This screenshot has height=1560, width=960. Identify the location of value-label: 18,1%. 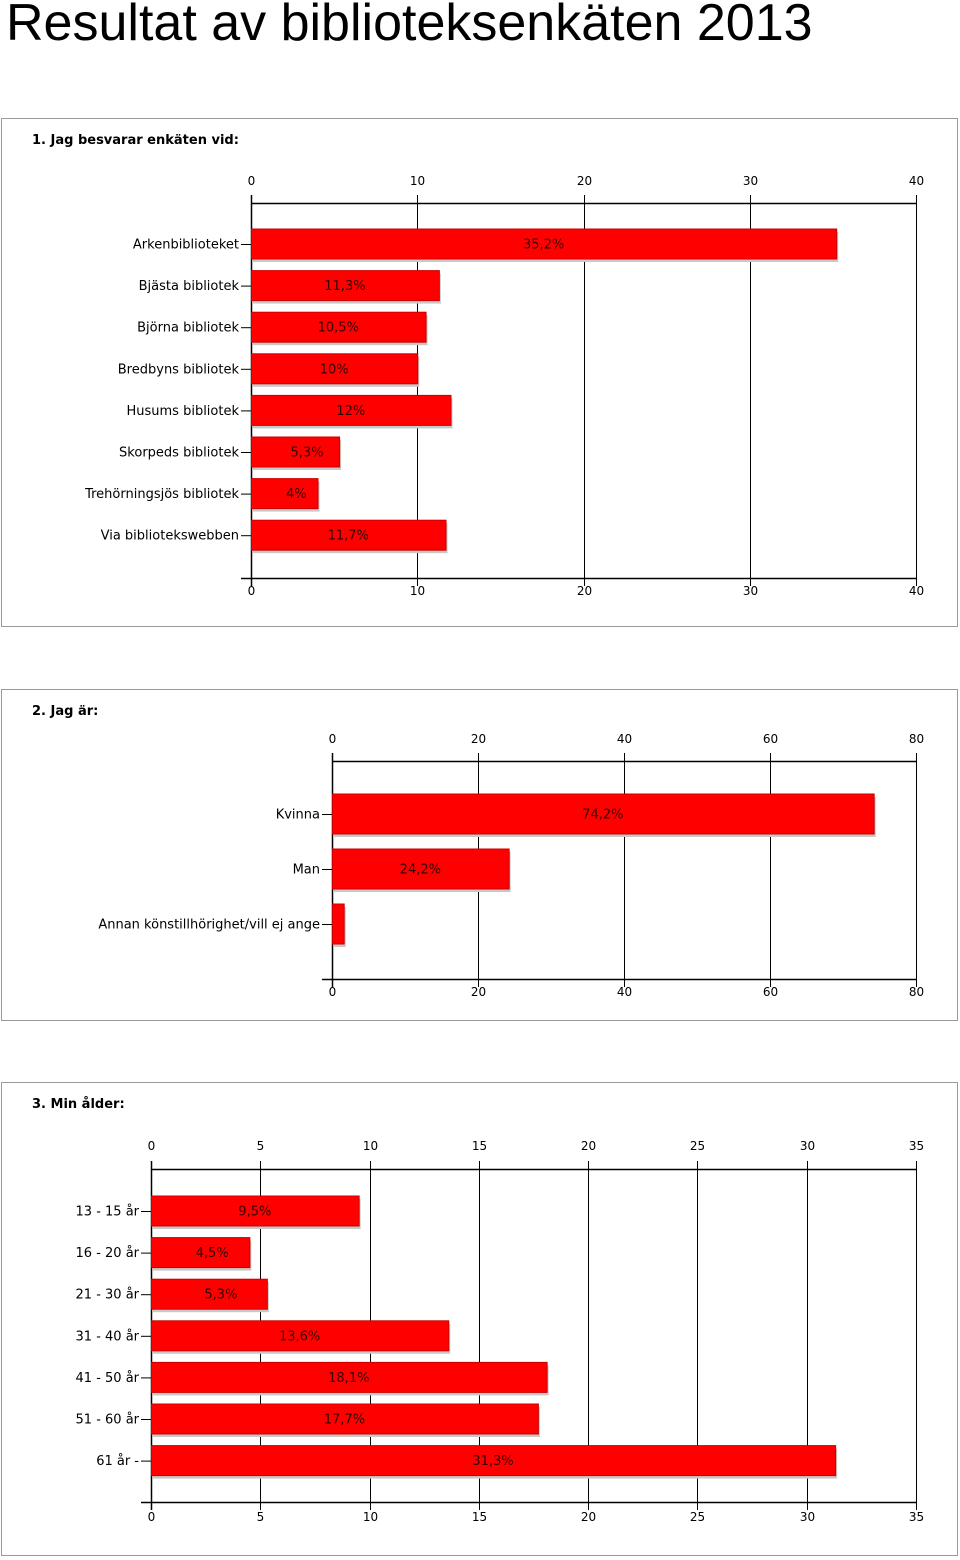
(348, 1378).